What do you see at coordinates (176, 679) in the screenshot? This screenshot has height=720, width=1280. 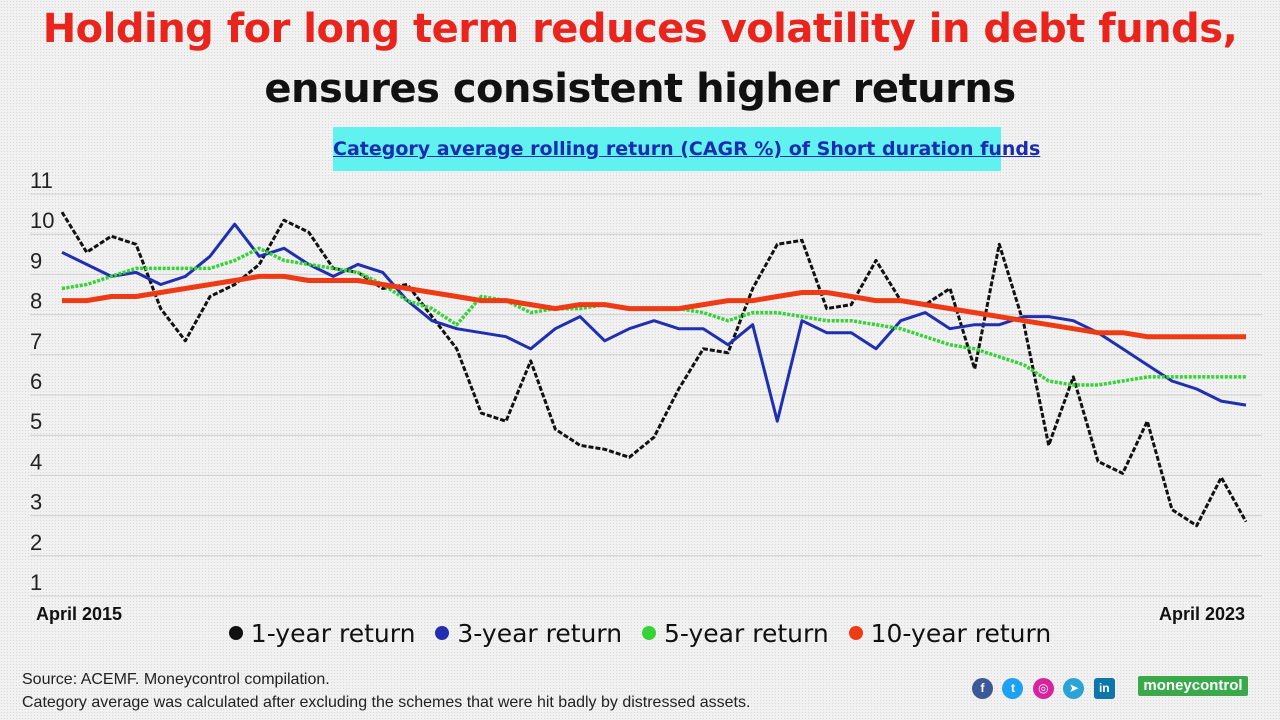 I see `source-line-1: Source: ACEMF. Moneycontrol compilation.` at bounding box center [176, 679].